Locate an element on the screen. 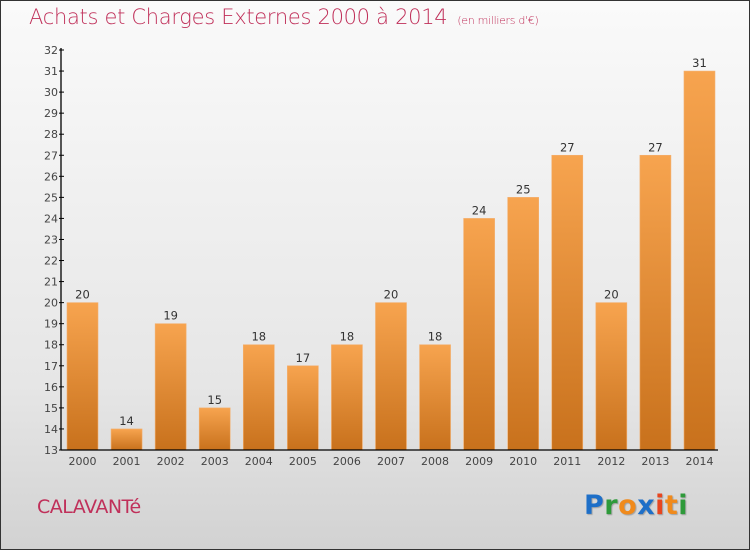 The image size is (750, 550). y-tick-label-16: 16 is located at coordinates (51, 387).